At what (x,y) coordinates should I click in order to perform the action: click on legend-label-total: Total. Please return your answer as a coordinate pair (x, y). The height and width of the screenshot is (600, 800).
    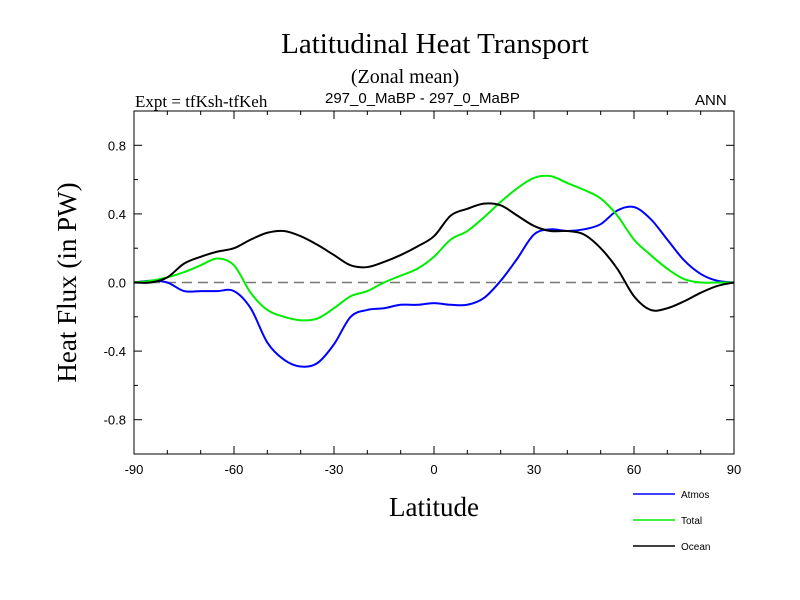
    Looking at the image, I should click on (691, 521).